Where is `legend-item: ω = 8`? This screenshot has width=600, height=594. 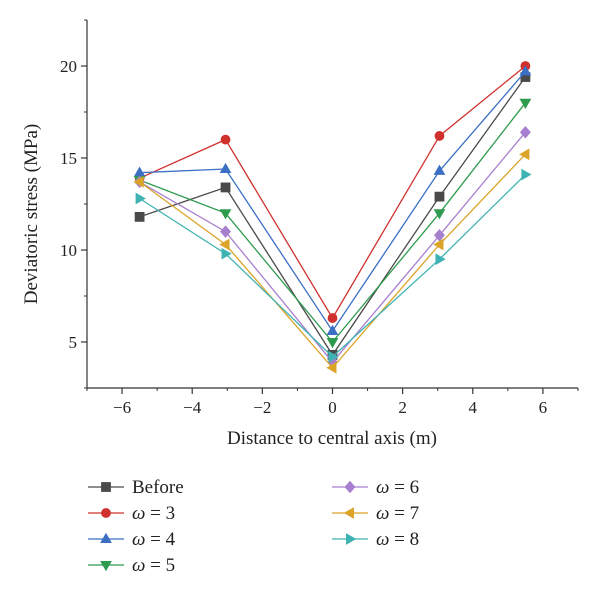
legend-item: ω = 8 is located at coordinates (375, 539).